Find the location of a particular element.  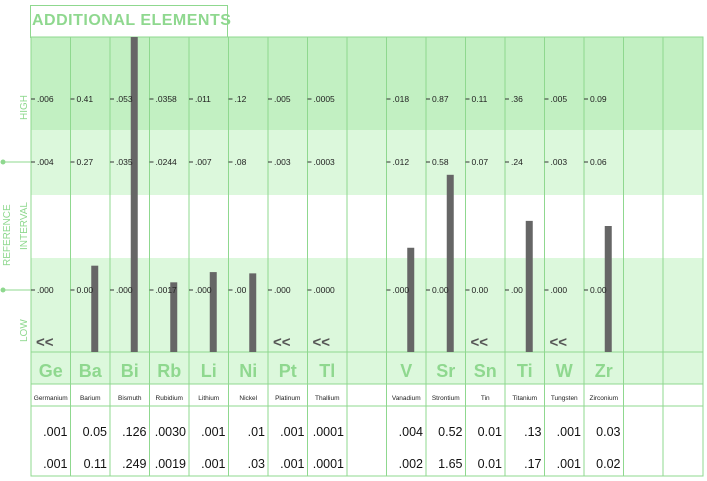

prior-value: .002 is located at coordinates (411, 464).